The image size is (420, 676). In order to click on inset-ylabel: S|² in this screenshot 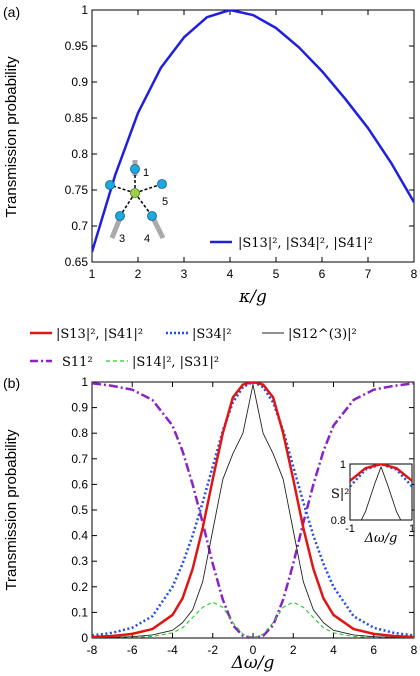, I will do `click(340, 494)`.